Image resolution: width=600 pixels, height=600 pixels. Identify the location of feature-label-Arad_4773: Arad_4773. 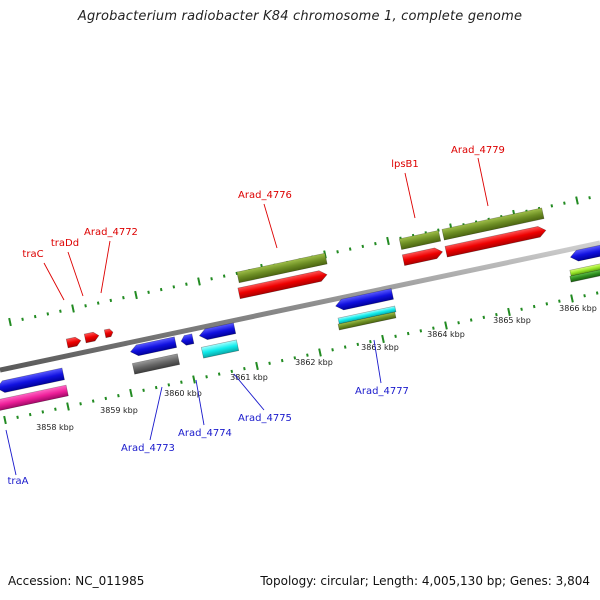
(148, 448).